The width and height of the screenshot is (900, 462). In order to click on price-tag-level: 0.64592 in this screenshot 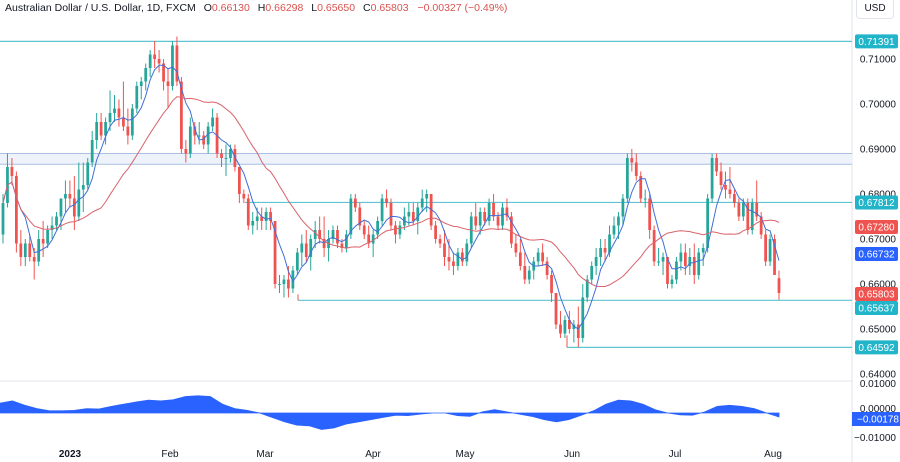, I will do `click(876, 347)`.